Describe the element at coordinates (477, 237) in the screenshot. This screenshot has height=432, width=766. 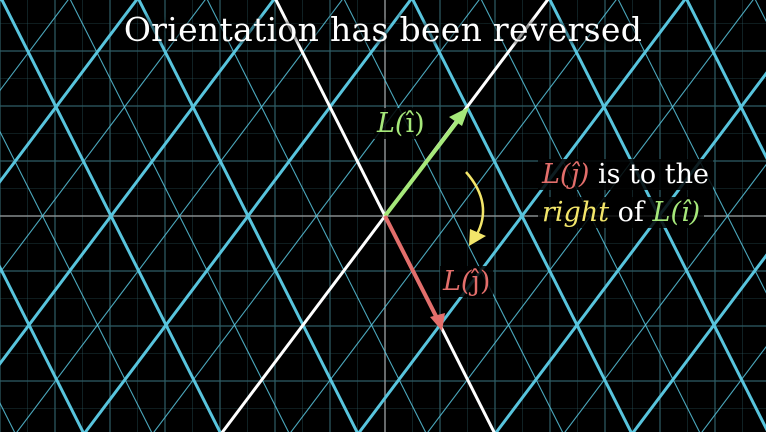
I see `rotation-arrow-head` at that location.